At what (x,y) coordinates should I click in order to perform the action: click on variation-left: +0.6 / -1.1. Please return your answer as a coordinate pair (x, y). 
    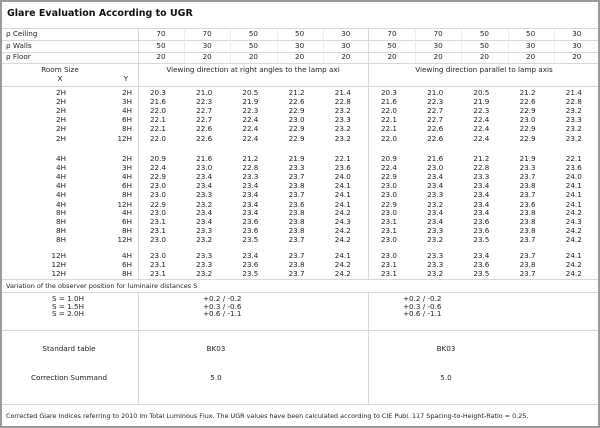
    Looking at the image, I should click on (222, 314).